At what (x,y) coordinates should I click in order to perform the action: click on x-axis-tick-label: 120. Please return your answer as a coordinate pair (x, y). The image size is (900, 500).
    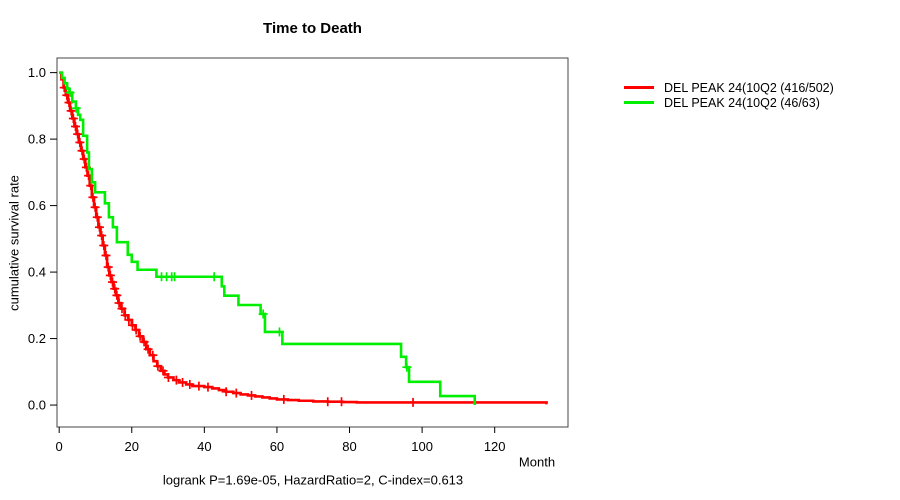
    Looking at the image, I should click on (495, 446).